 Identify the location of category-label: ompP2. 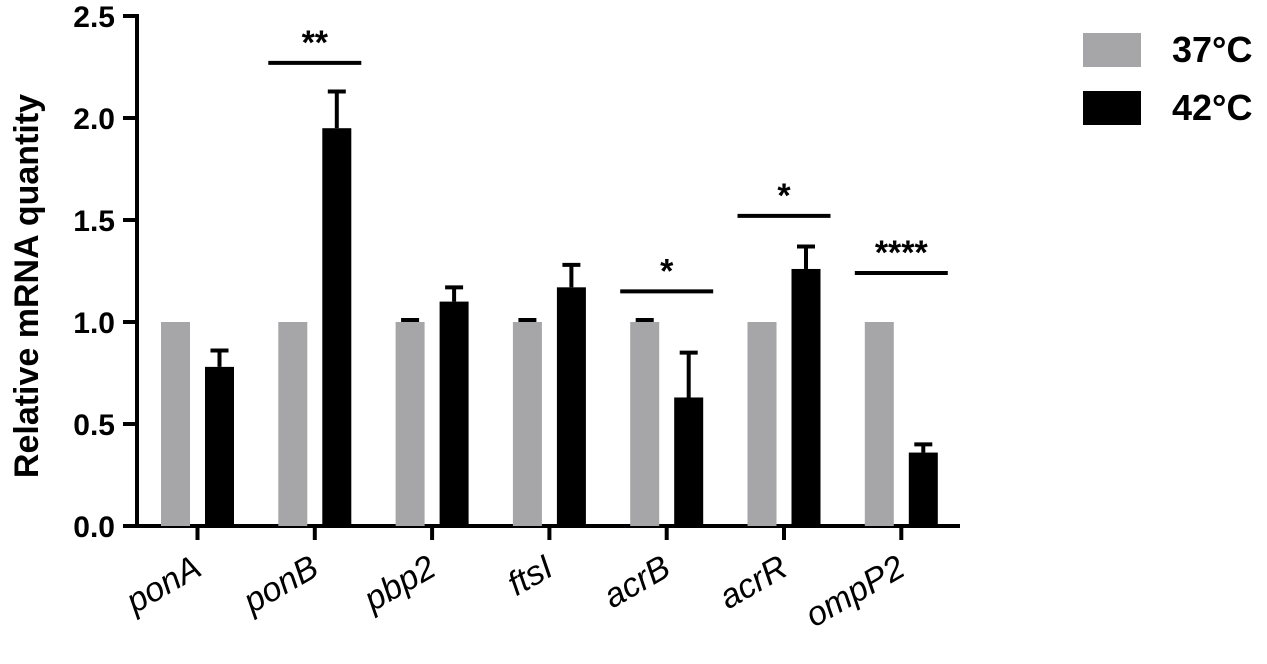
(855, 591).